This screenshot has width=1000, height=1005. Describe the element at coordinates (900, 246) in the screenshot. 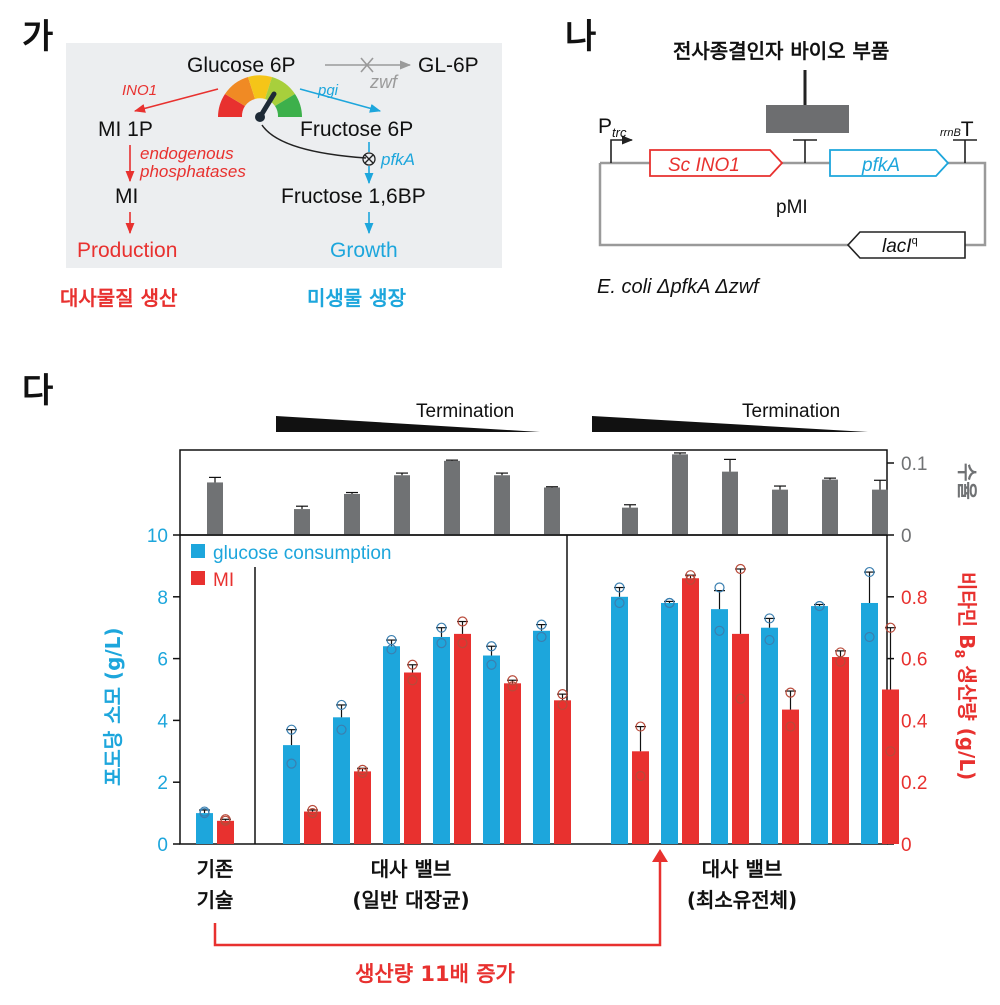

I see `gene-laci-label: lacIq` at that location.